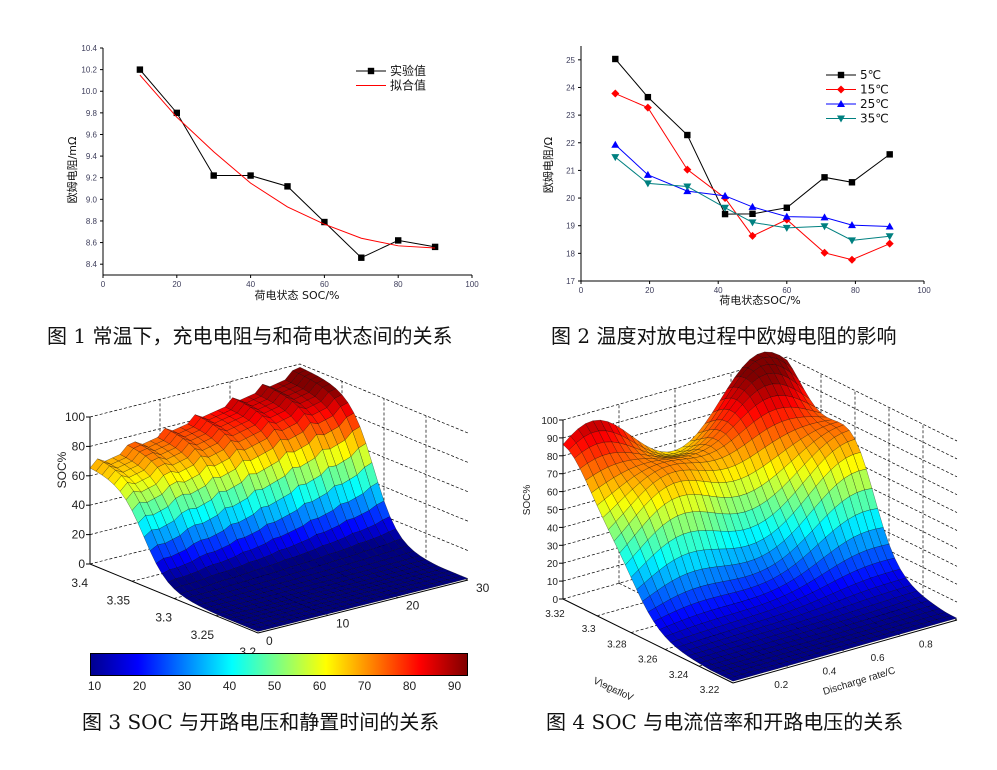 The height and width of the screenshot is (770, 997). I want to click on y-tick-label: 0.6, so click(878, 658).